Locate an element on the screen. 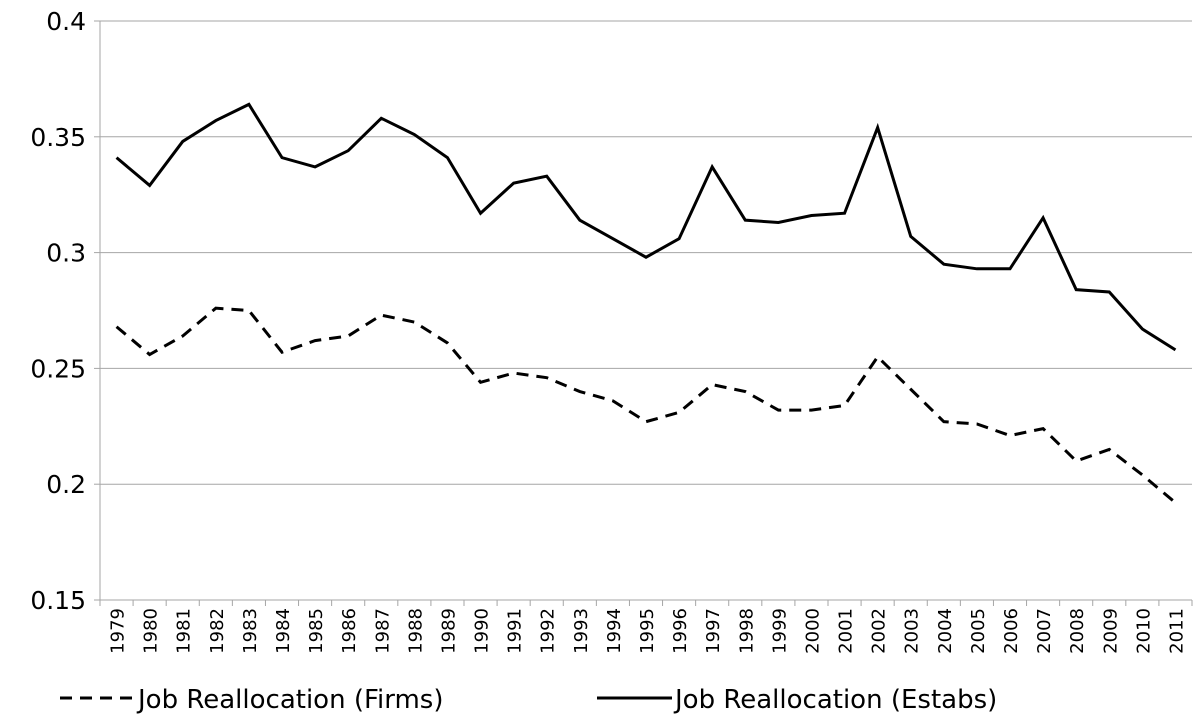  y-tick-label: 0.35 is located at coordinates (58, 137).